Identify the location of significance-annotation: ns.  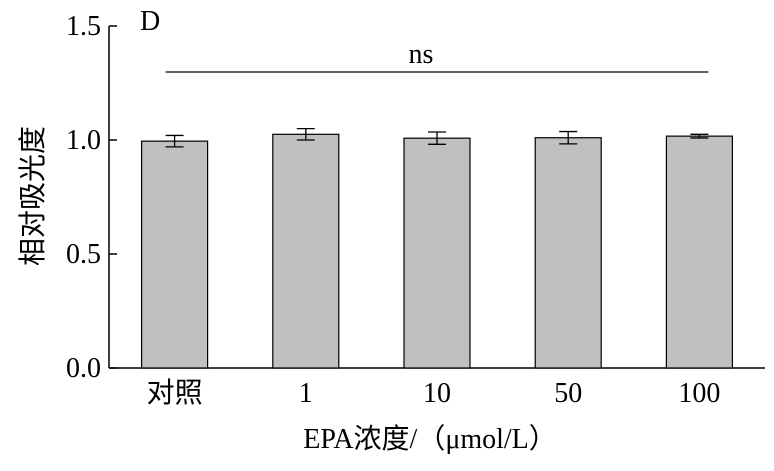
(421, 54).